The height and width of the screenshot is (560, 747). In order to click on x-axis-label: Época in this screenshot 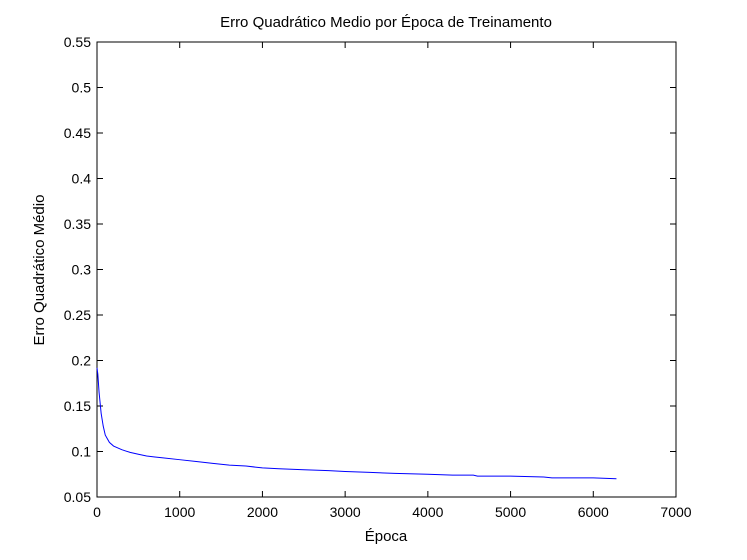, I will do `click(386, 536)`.